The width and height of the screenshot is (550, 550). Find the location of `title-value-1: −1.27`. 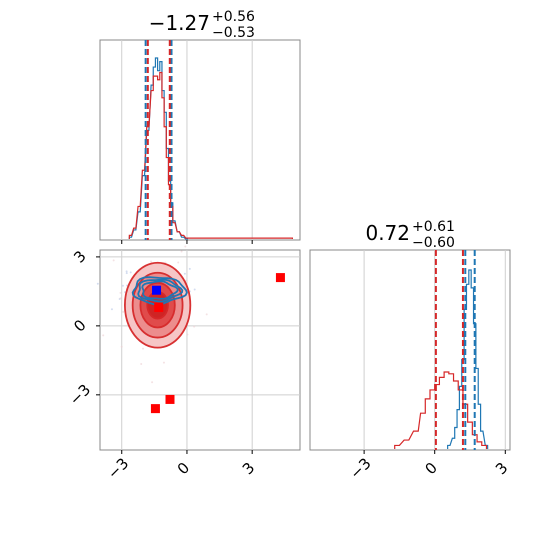

title-value-1: −1.27 is located at coordinates (179, 23).